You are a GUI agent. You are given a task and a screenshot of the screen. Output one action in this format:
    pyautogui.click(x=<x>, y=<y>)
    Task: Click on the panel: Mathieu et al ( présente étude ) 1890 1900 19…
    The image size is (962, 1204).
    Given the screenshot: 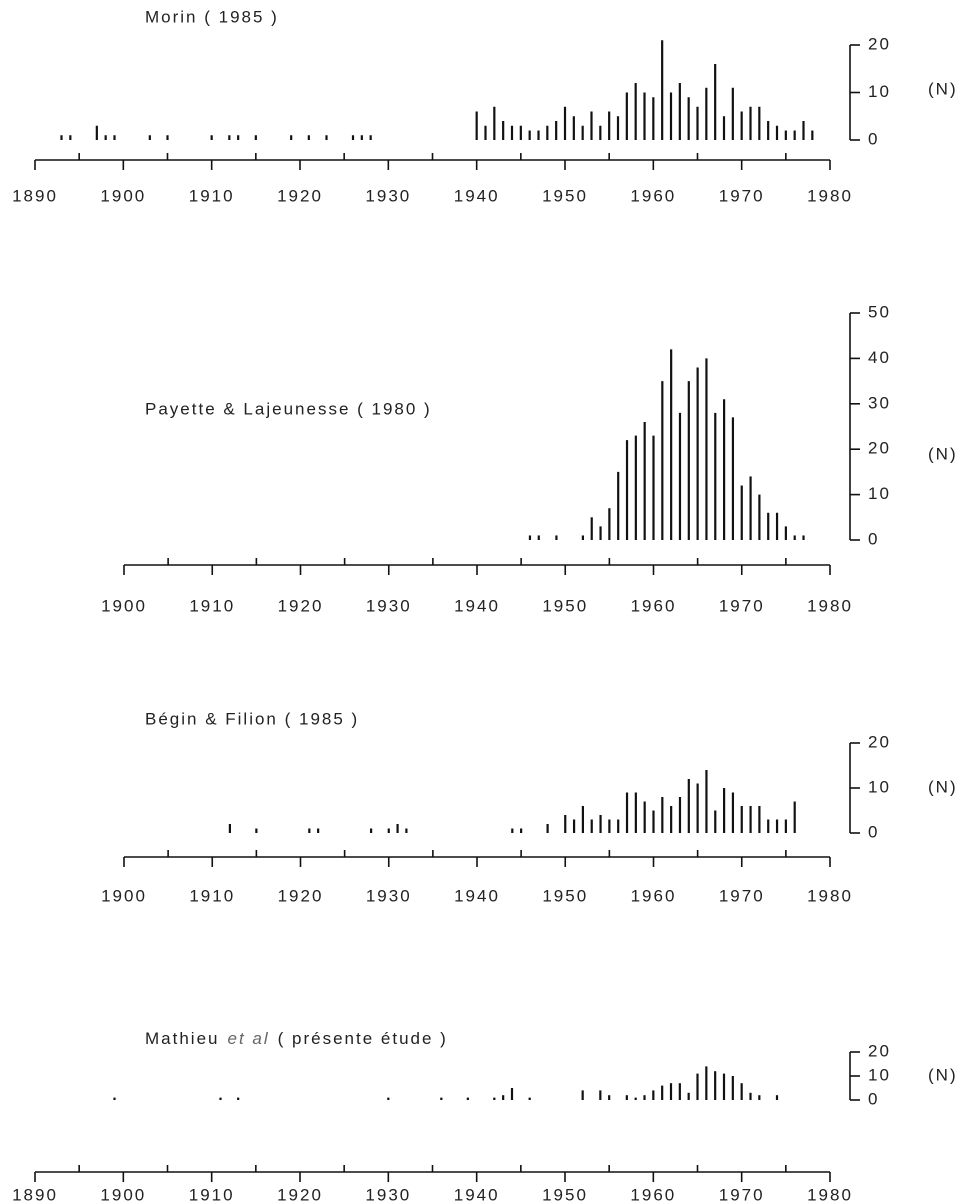 What is the action you would take?
    pyautogui.click(x=485, y=1116)
    